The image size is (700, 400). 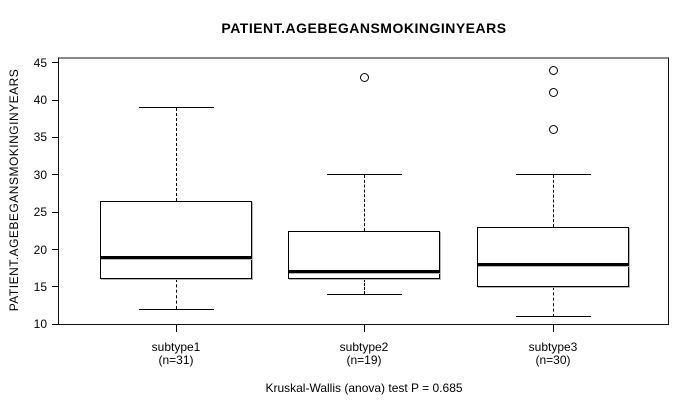 What do you see at coordinates (364, 360) in the screenshot?
I see `group-count-label: (n=19)` at bounding box center [364, 360].